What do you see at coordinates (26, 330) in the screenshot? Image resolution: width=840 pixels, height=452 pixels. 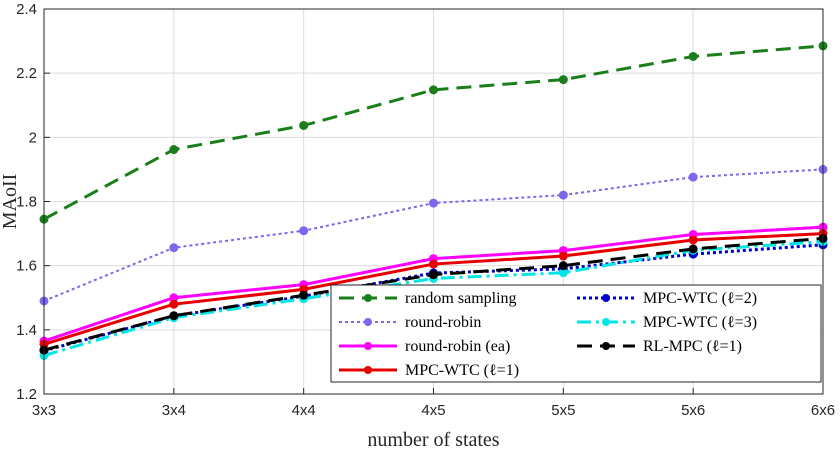 I see `y-tick-label: 1.4` at bounding box center [26, 330].